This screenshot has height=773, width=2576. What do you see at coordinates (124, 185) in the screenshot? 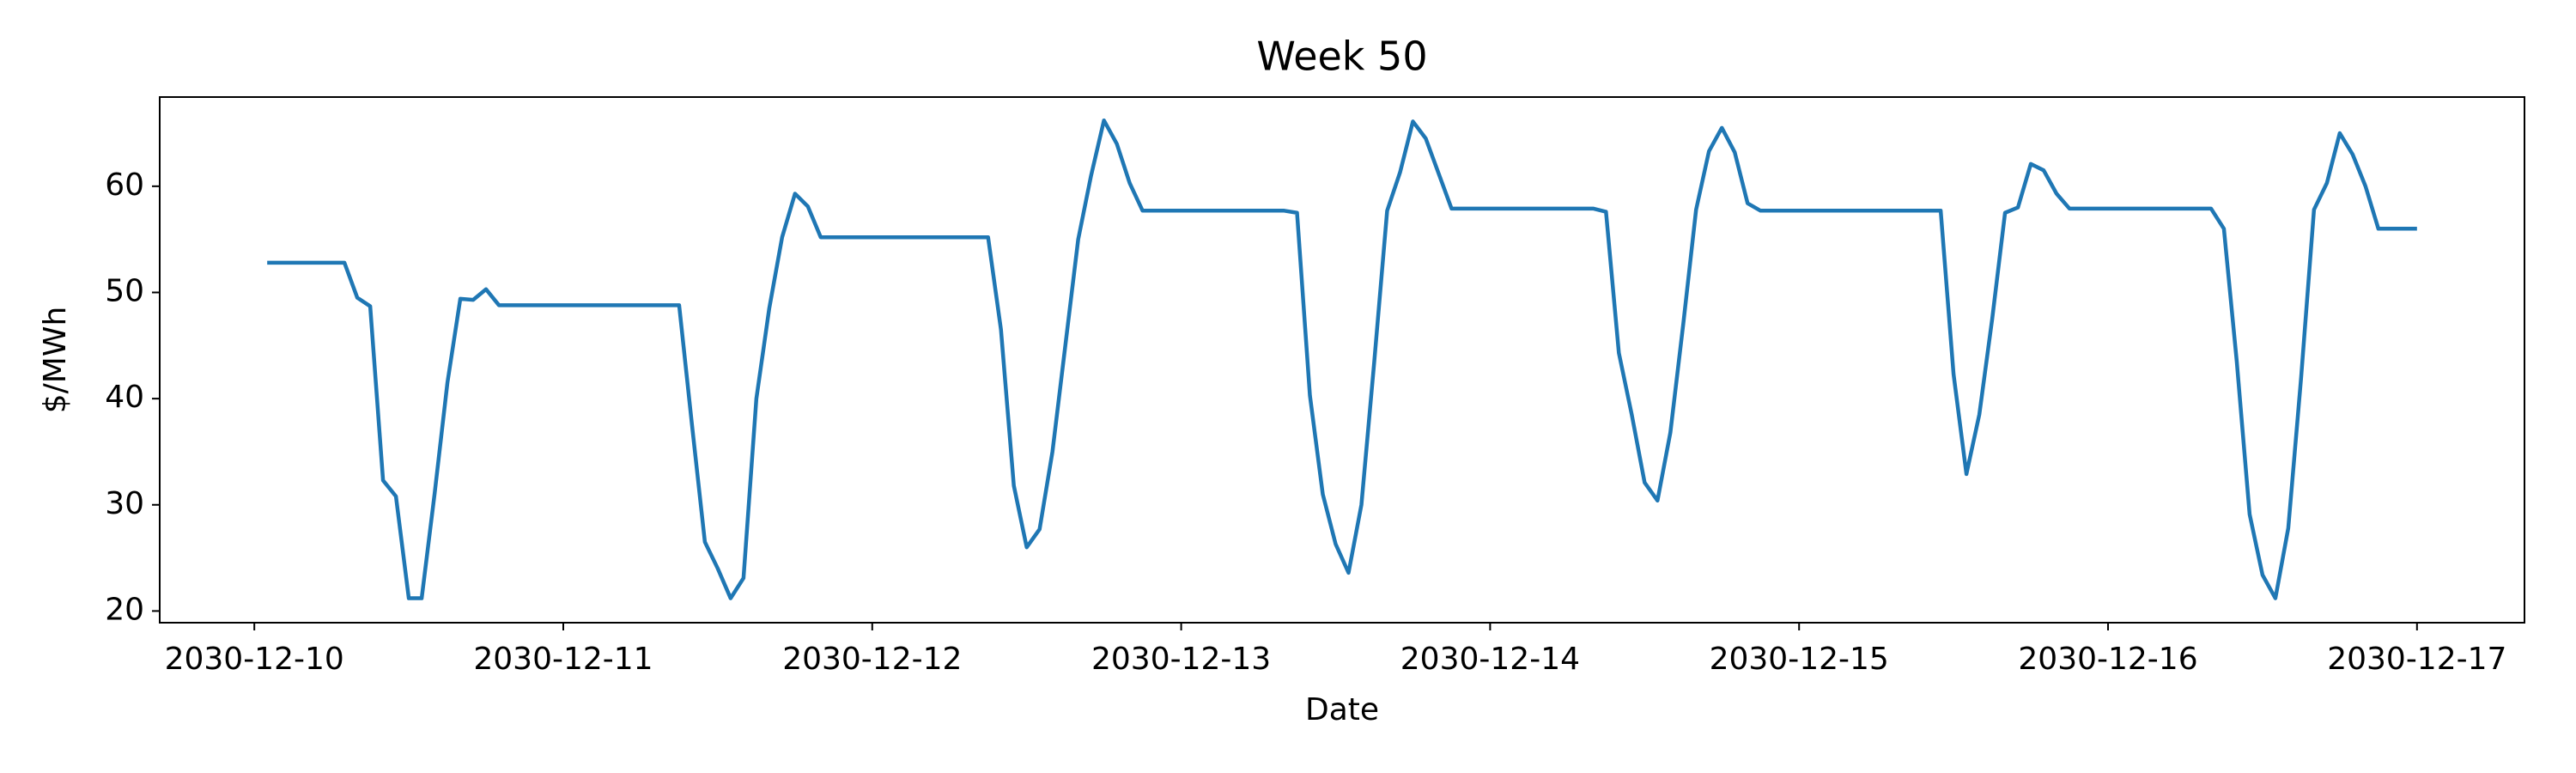
I see `y-tick-label: 60` at bounding box center [124, 185].